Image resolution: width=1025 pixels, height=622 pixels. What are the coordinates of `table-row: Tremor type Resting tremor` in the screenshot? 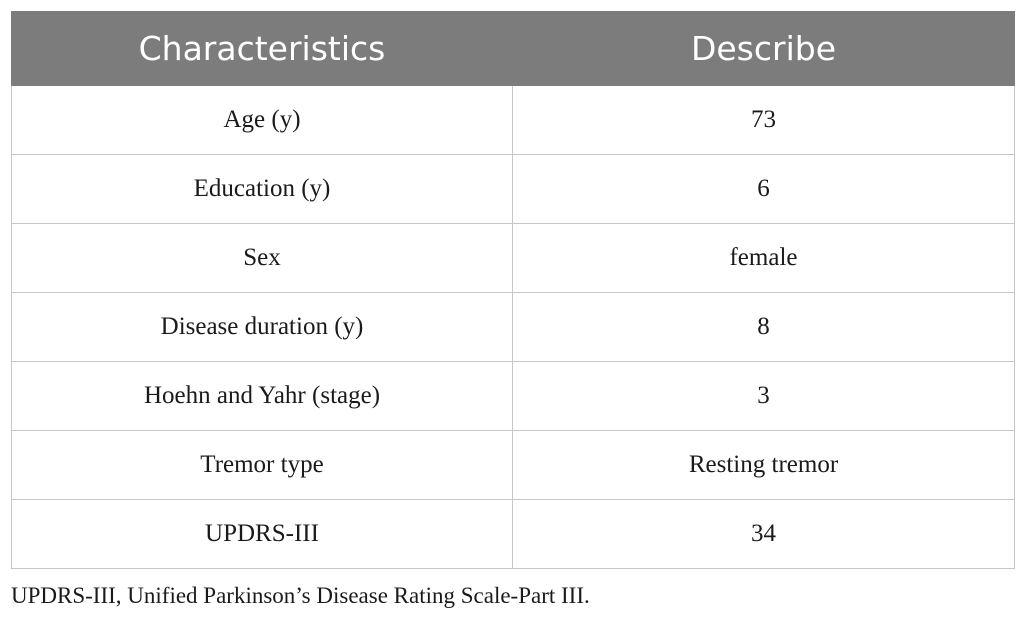 It's located at (513, 465).